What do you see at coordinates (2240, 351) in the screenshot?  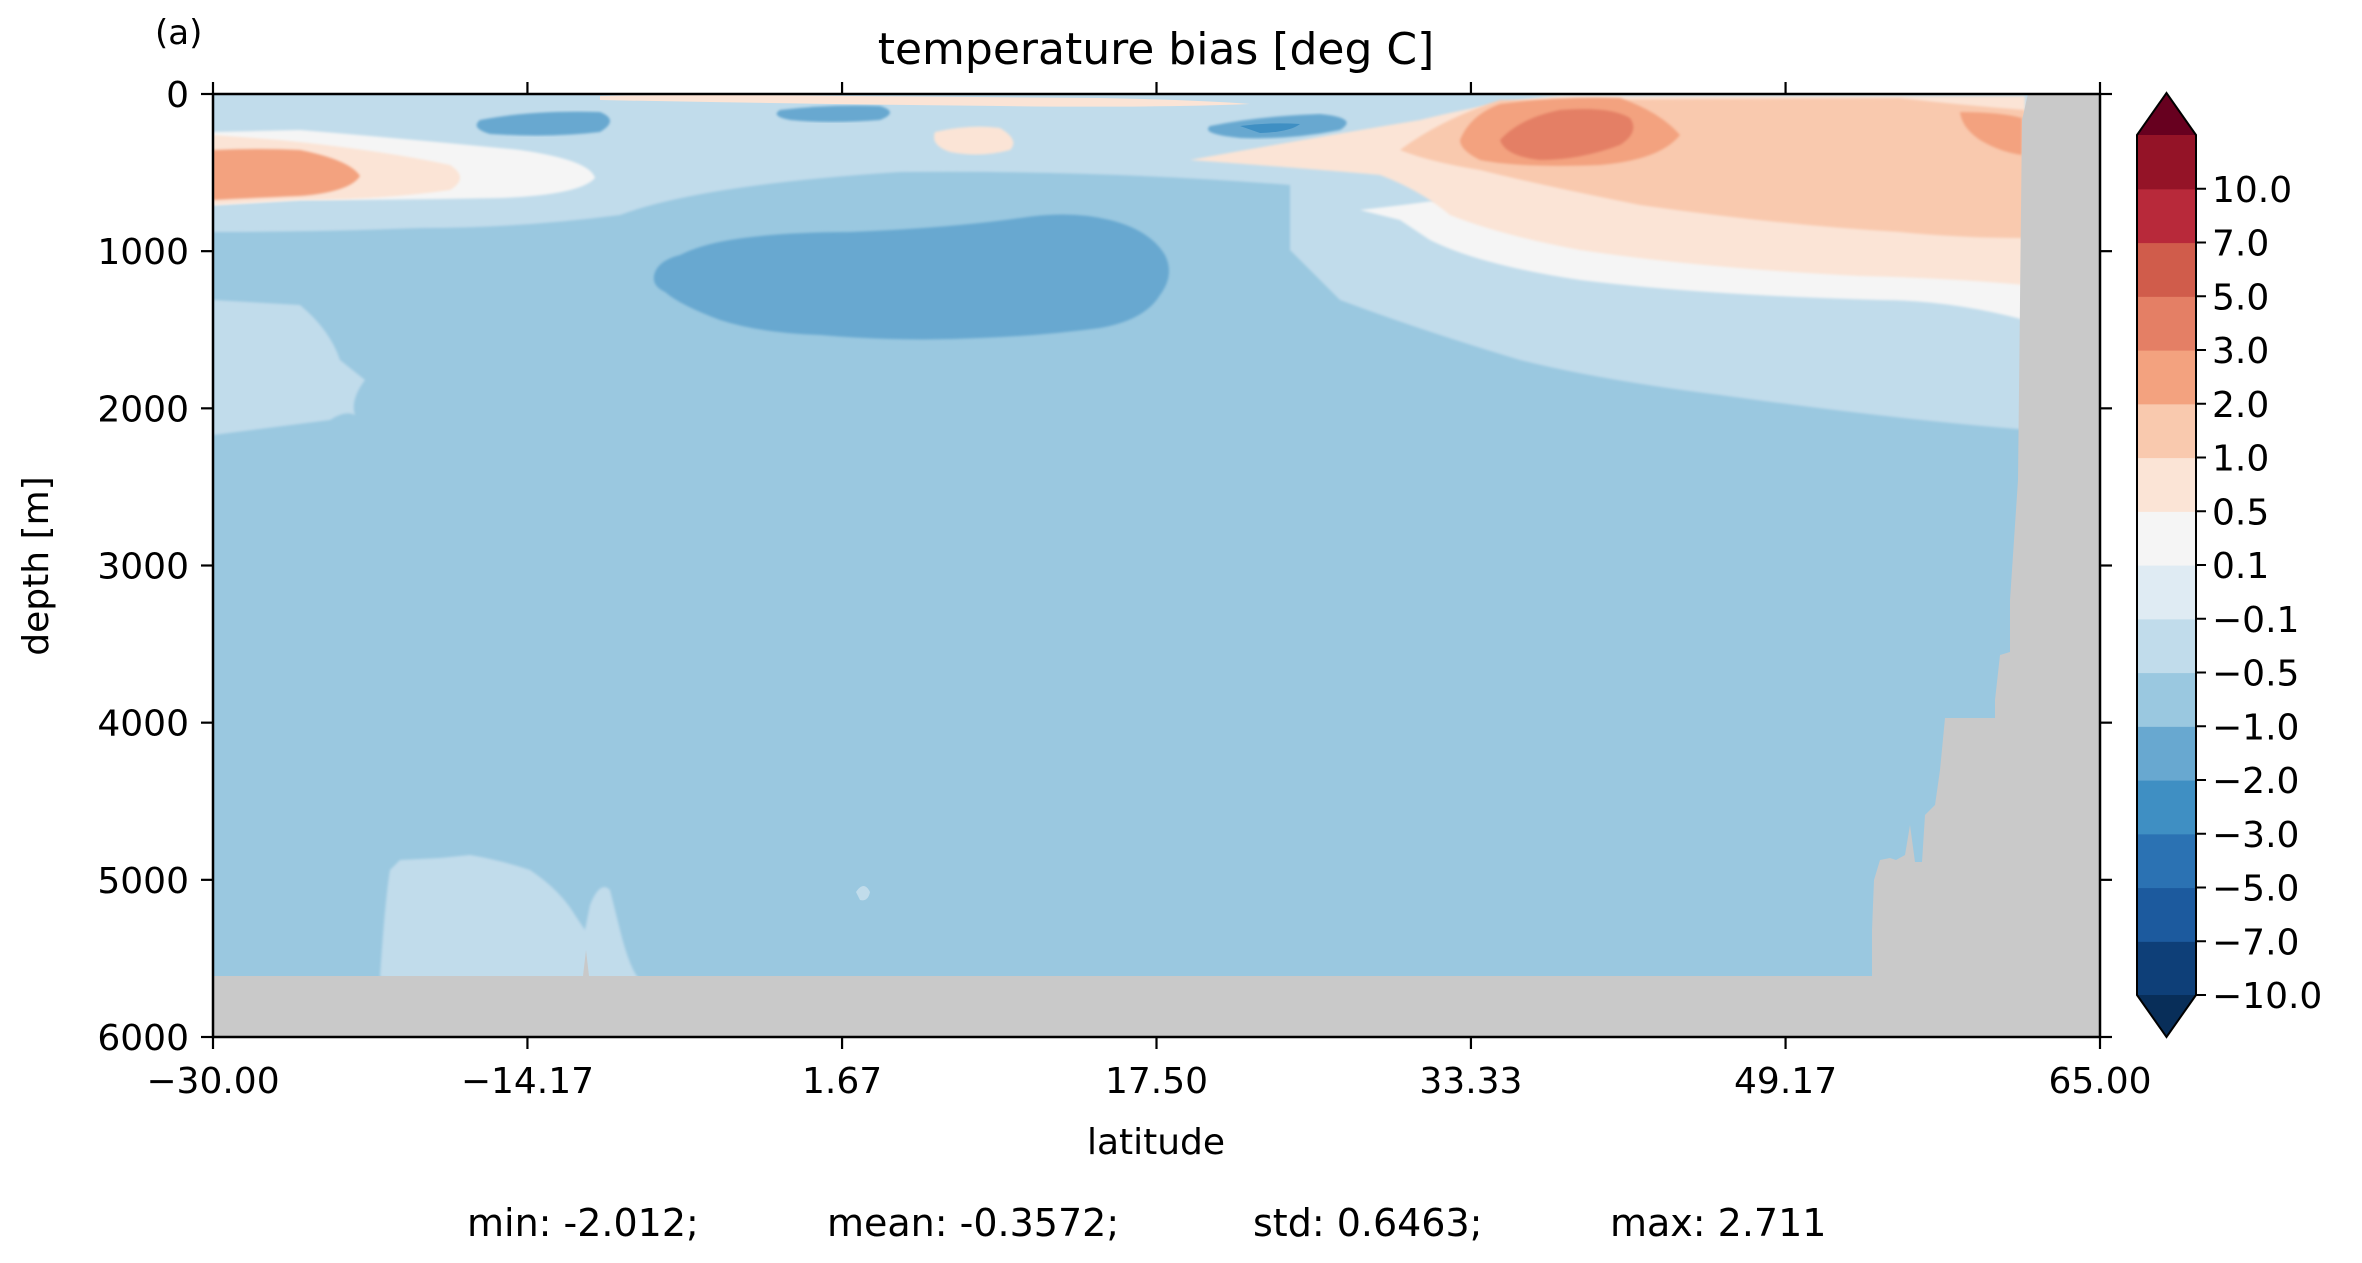 I see `colorbar-tick-label: 3.0` at bounding box center [2240, 351].